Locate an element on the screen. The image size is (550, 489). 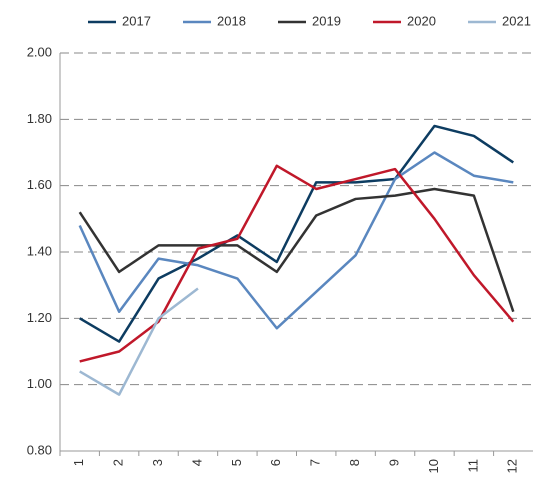
y-tick-label: 1.60 is located at coordinates (39, 184).